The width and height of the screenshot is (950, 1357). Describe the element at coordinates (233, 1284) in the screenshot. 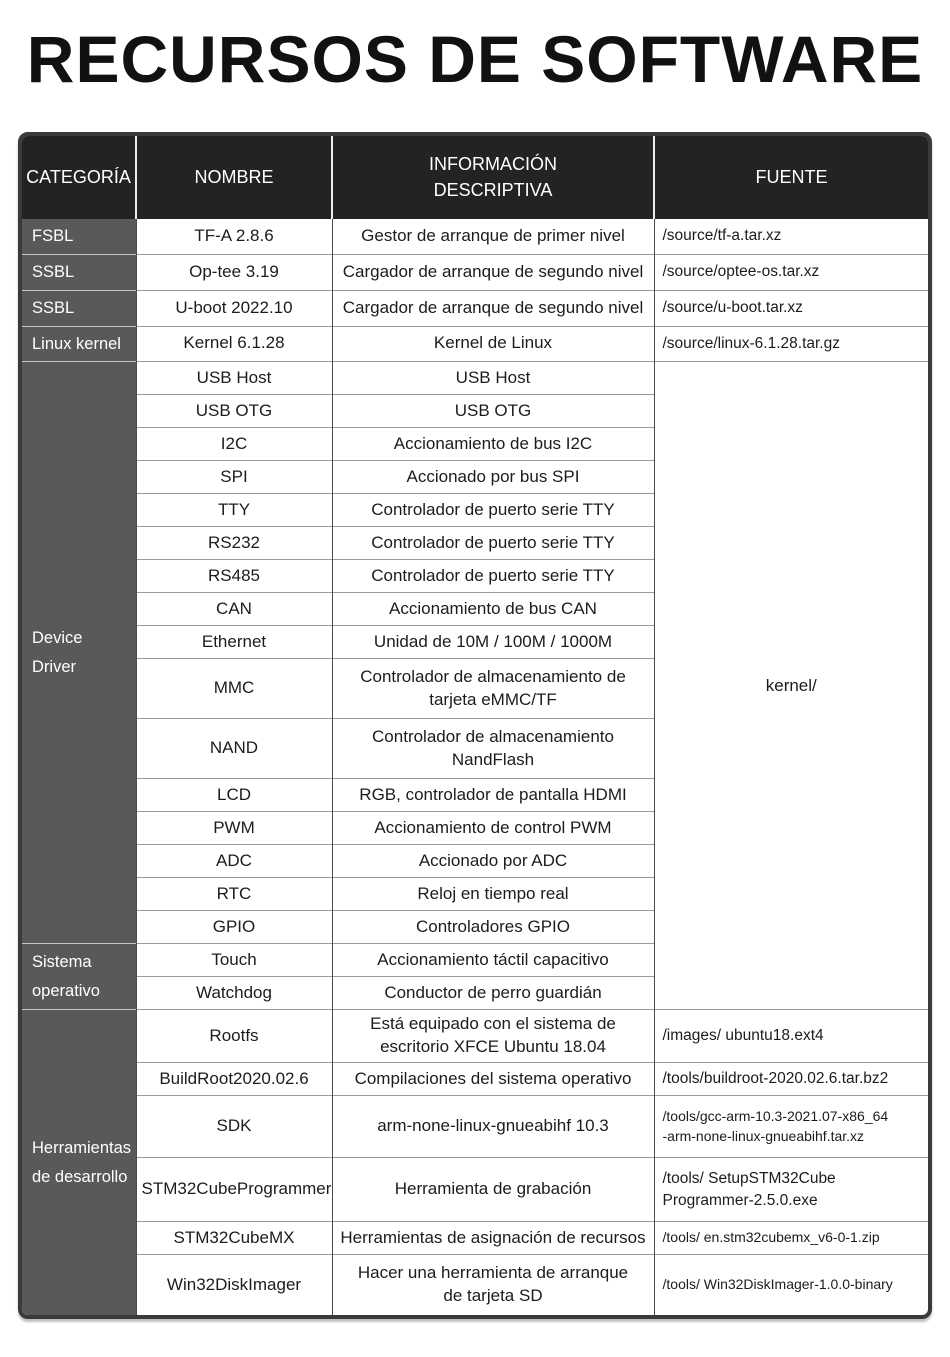

I see `name-cell: Win32DiskImager` at that location.